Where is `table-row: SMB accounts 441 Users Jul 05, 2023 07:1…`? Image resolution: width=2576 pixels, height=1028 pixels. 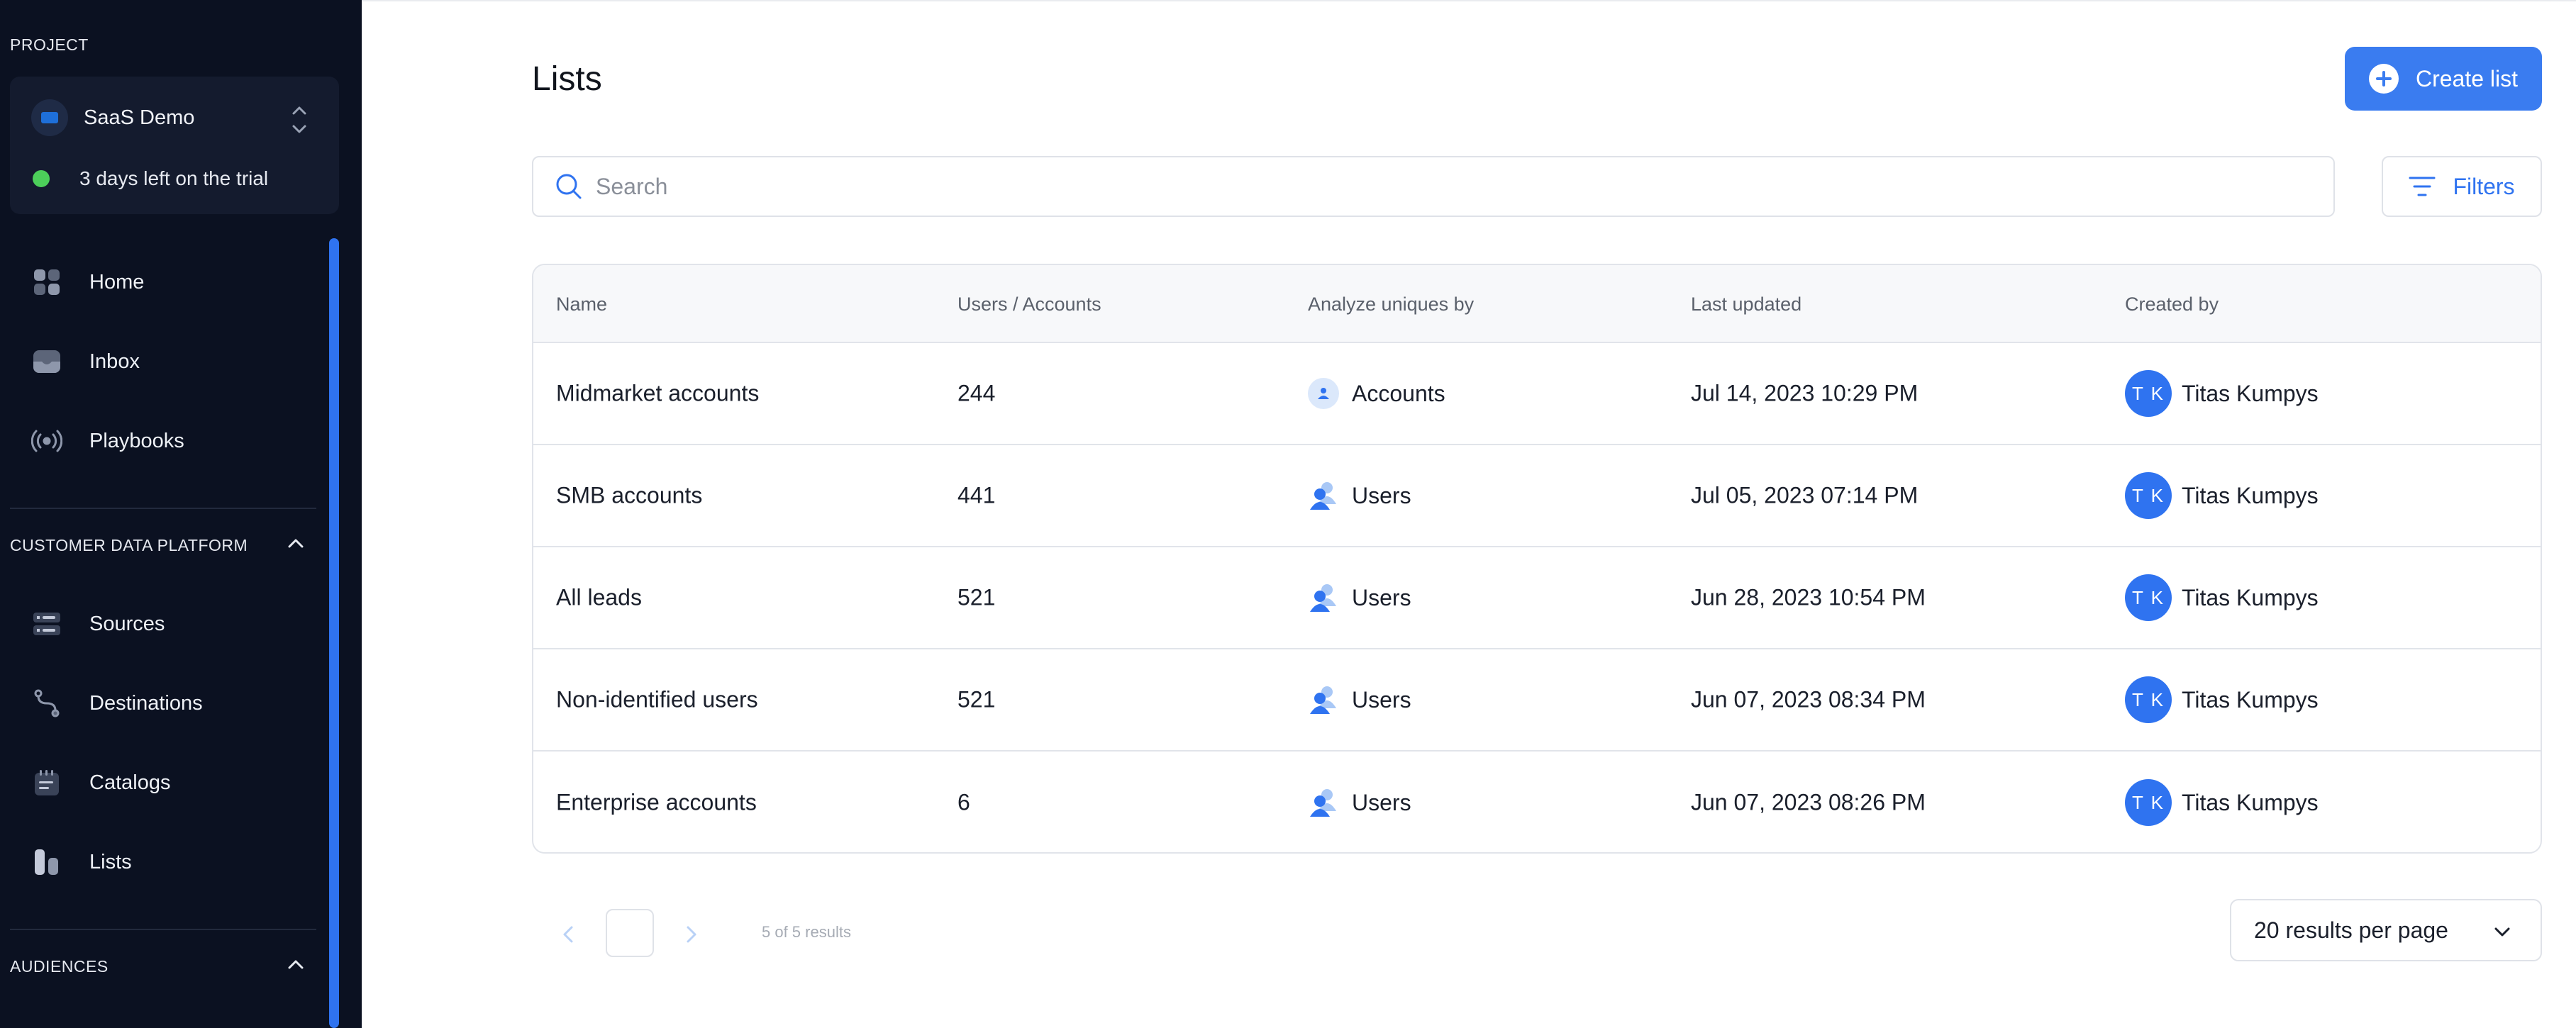
table-row: SMB accounts 441 Users Jul 05, 2023 07:1… is located at coordinates (1537, 496).